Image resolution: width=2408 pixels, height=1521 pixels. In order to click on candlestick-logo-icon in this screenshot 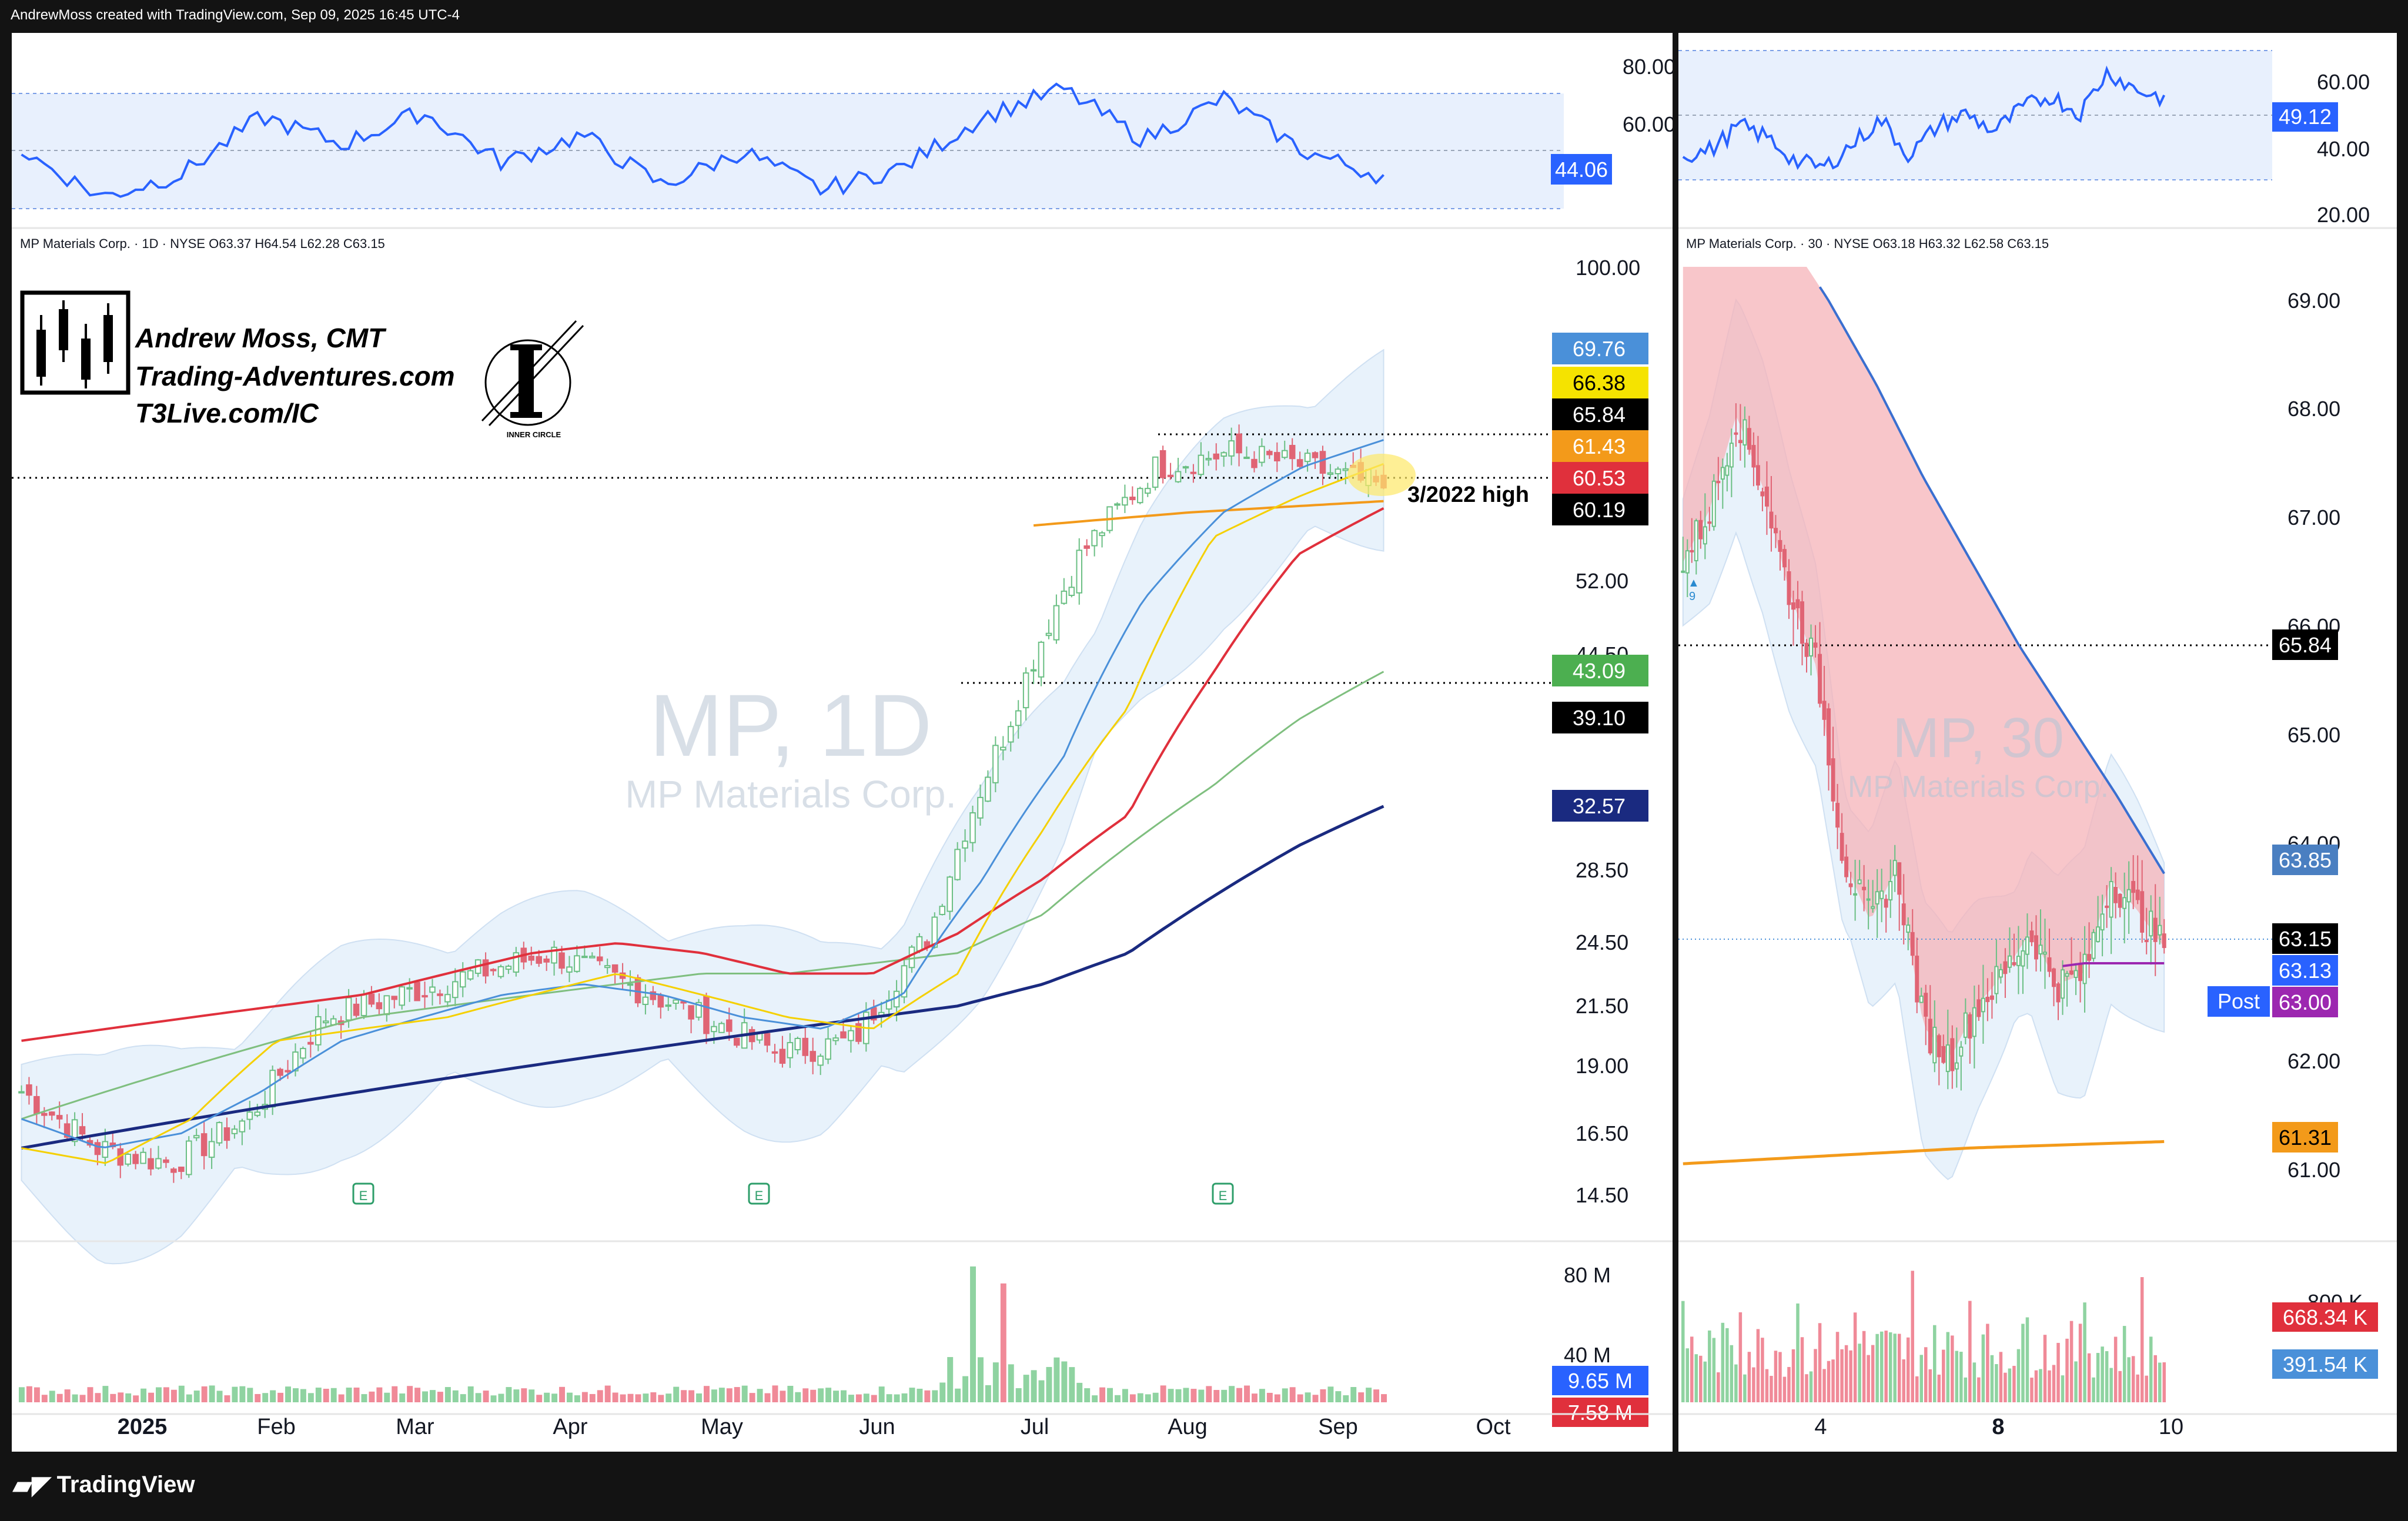, I will do `click(76, 342)`.